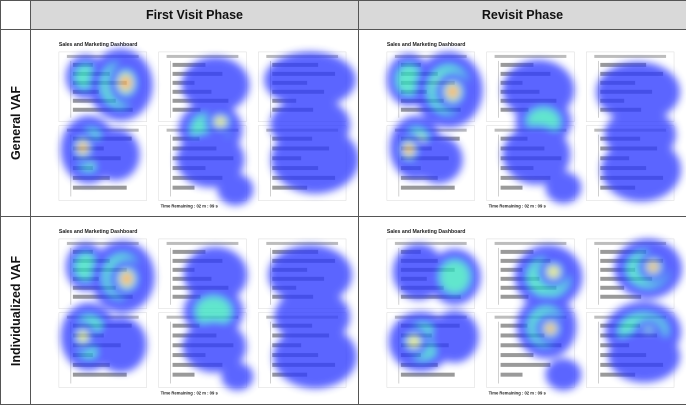  I want to click on column-header-first-visit: First Visit Phase, so click(195, 15).